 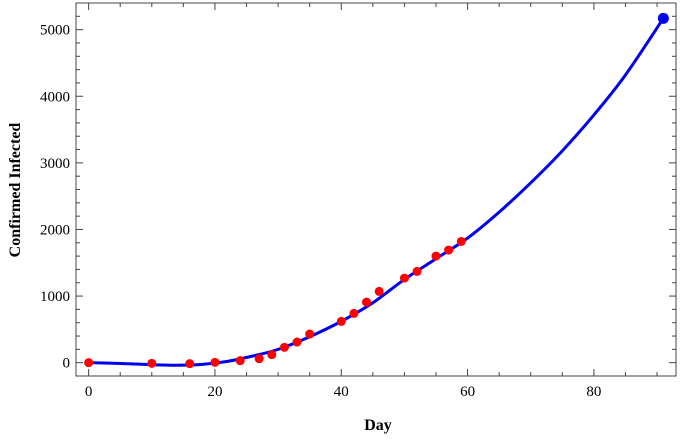 What do you see at coordinates (663, 18) in the screenshot?
I see `endpoint-marker` at bounding box center [663, 18].